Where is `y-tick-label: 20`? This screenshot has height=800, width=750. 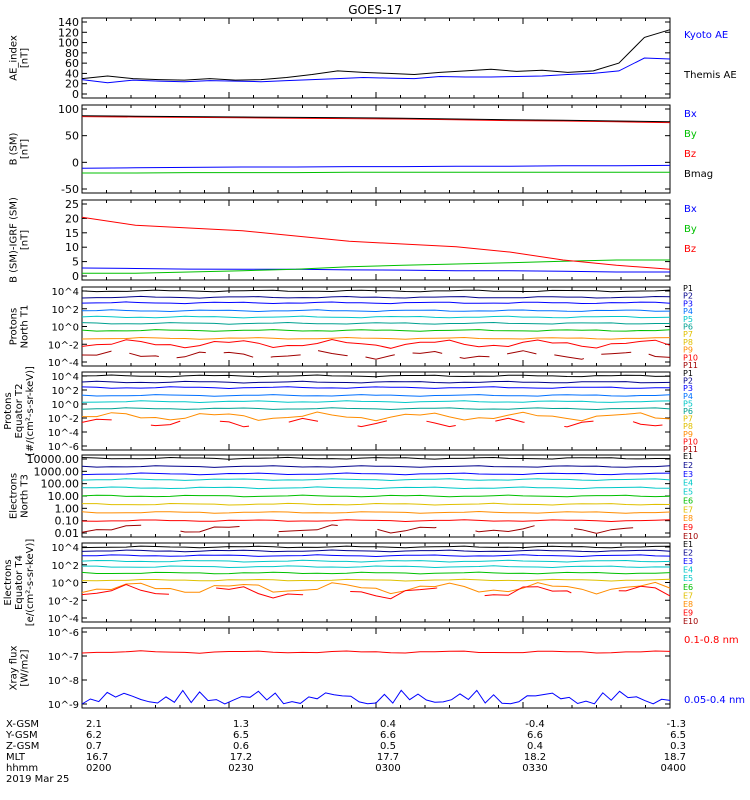 y-tick-label: 20 is located at coordinates (72, 218).